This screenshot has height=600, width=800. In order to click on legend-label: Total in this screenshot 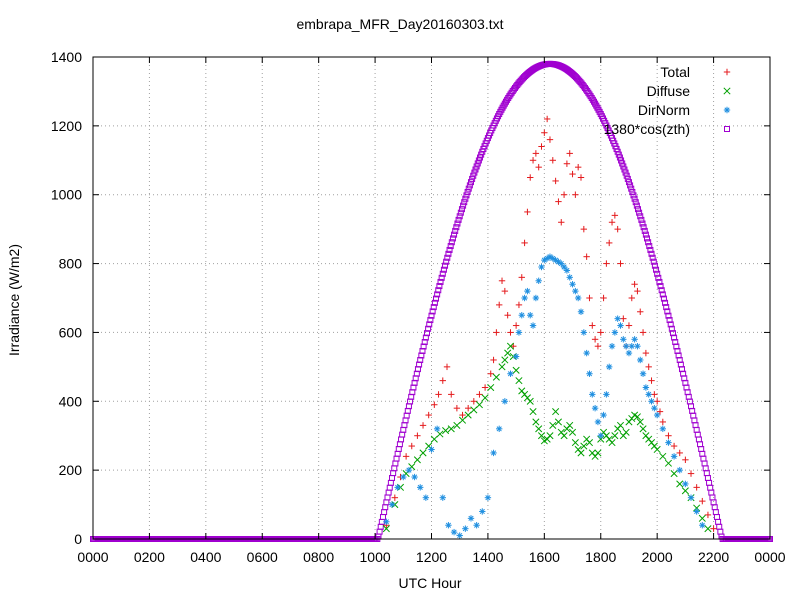, I will do `click(675, 72)`.